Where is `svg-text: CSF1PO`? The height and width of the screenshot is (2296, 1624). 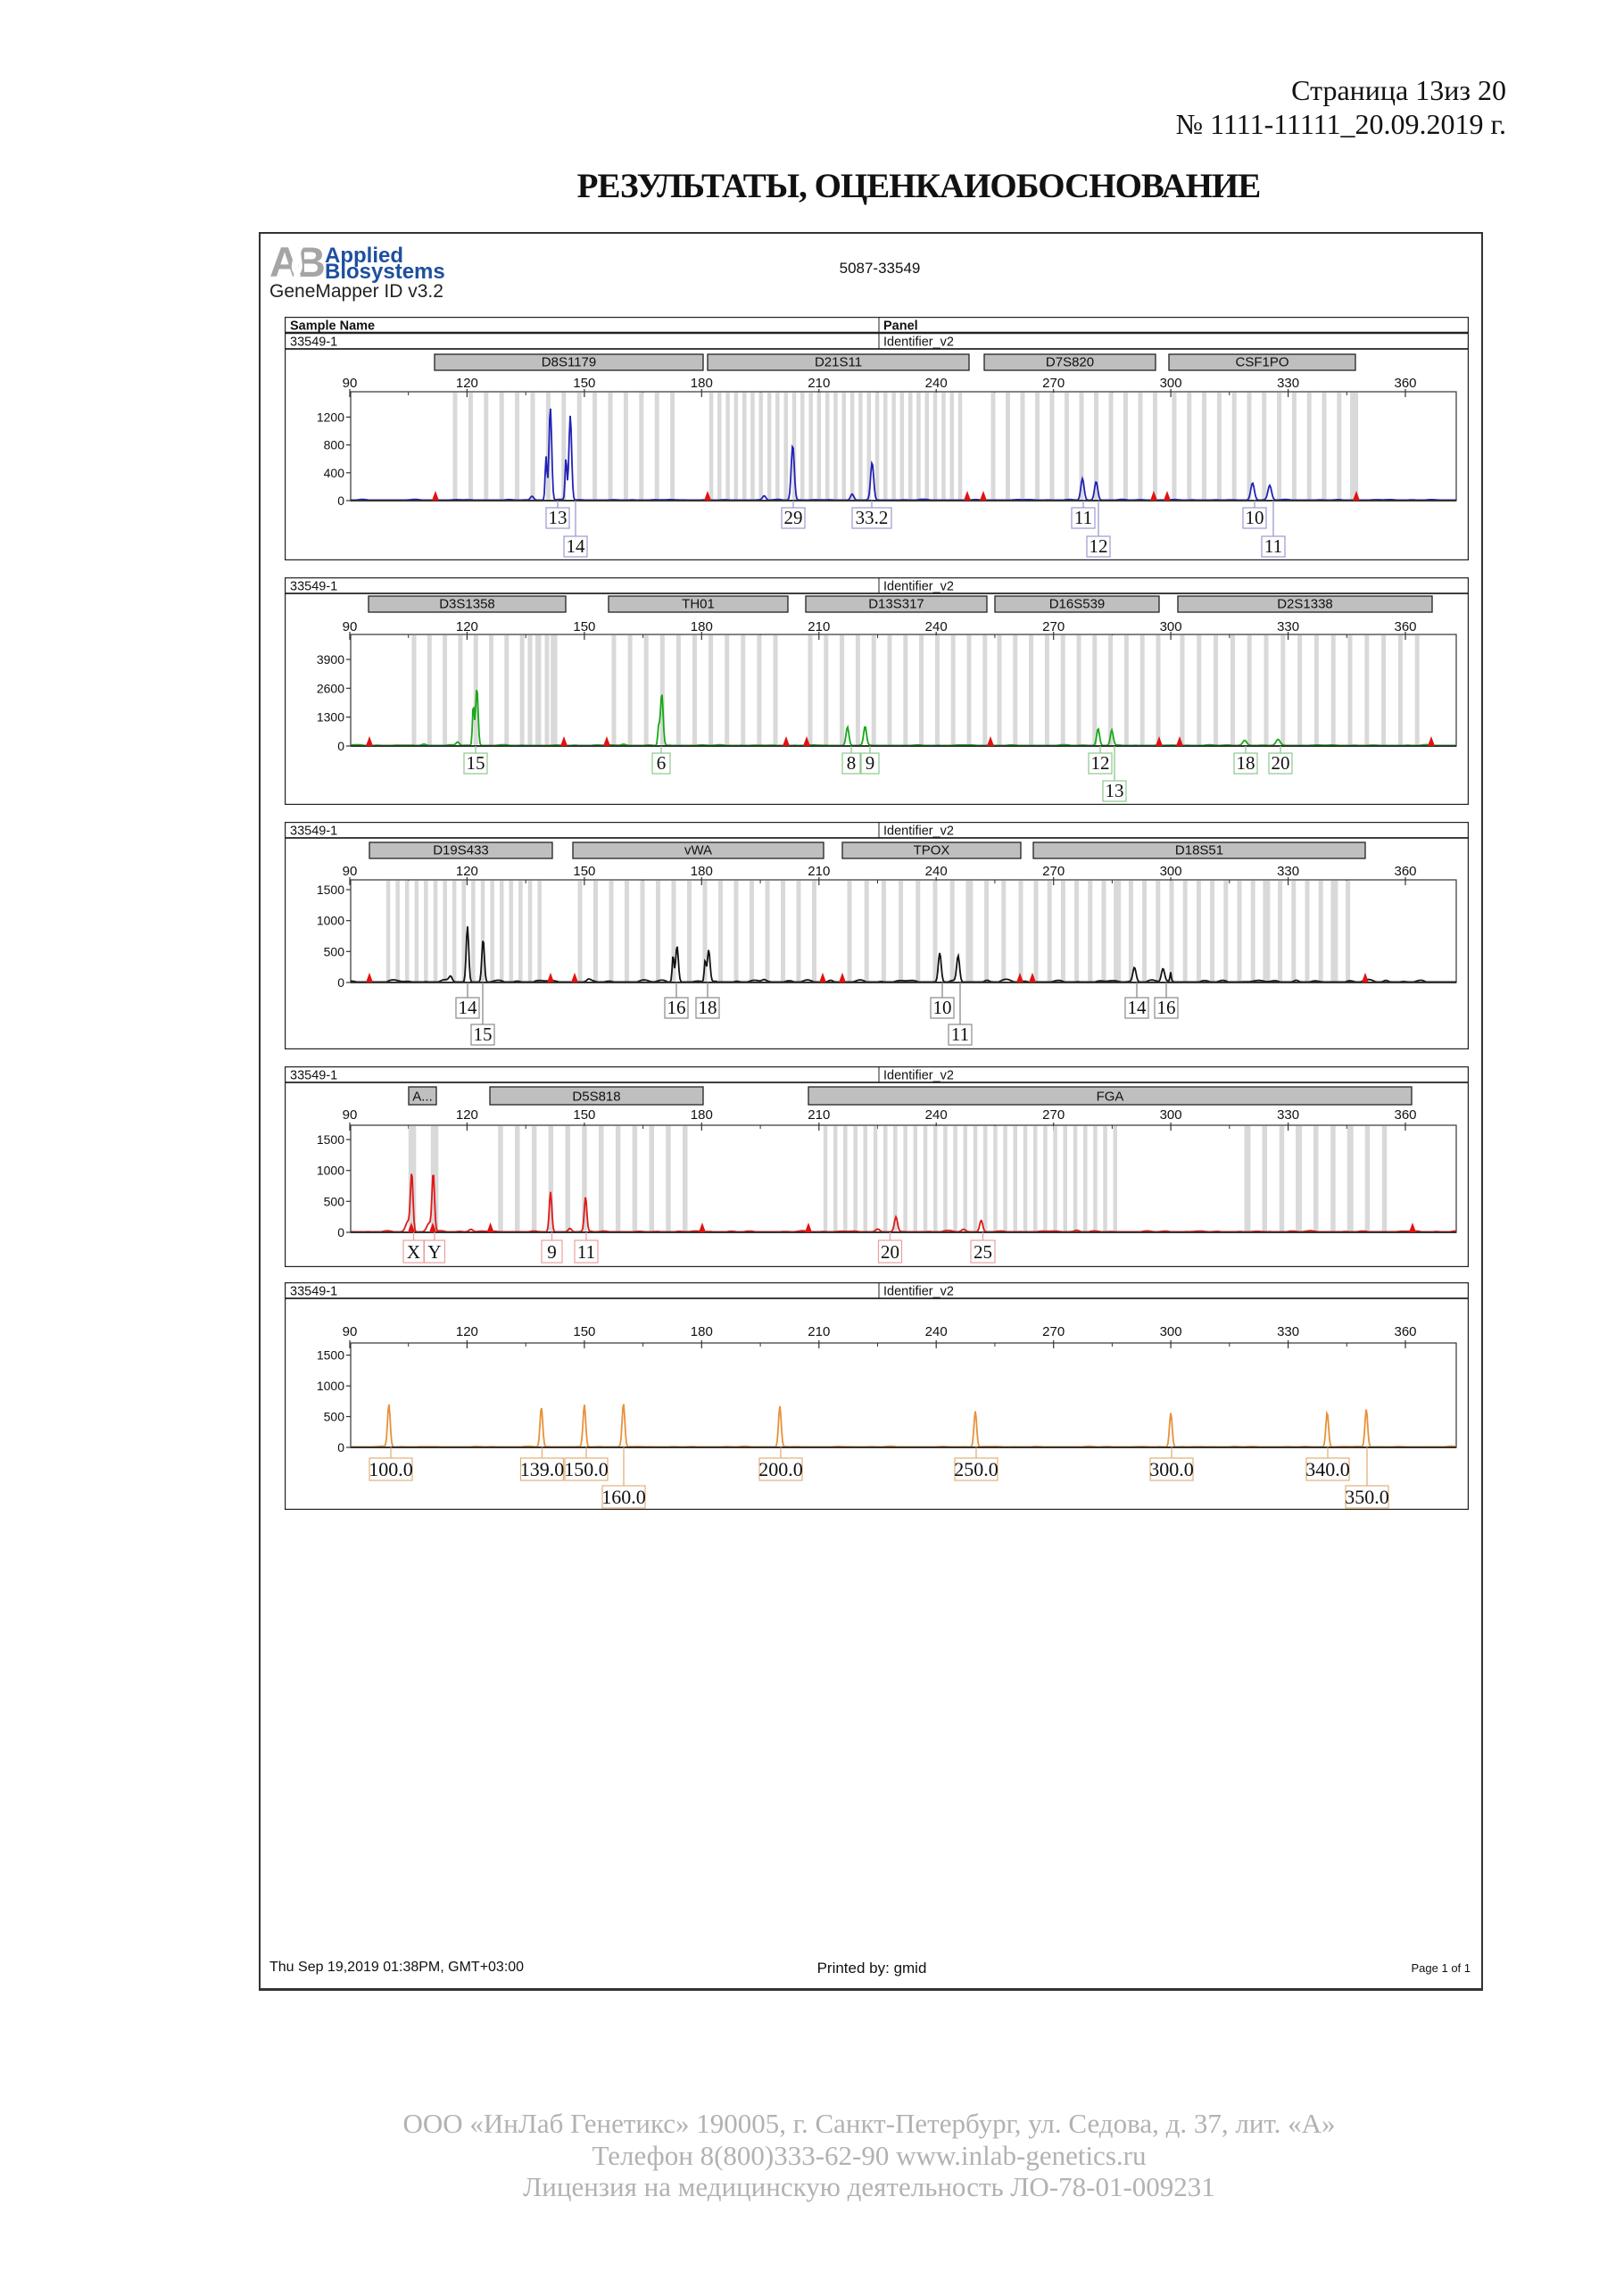 svg-text: CSF1PO is located at coordinates (1261, 362).